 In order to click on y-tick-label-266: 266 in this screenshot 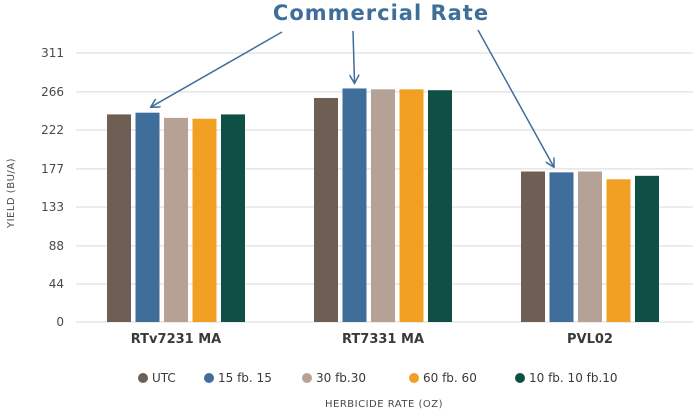, I will do `click(52, 92)`.